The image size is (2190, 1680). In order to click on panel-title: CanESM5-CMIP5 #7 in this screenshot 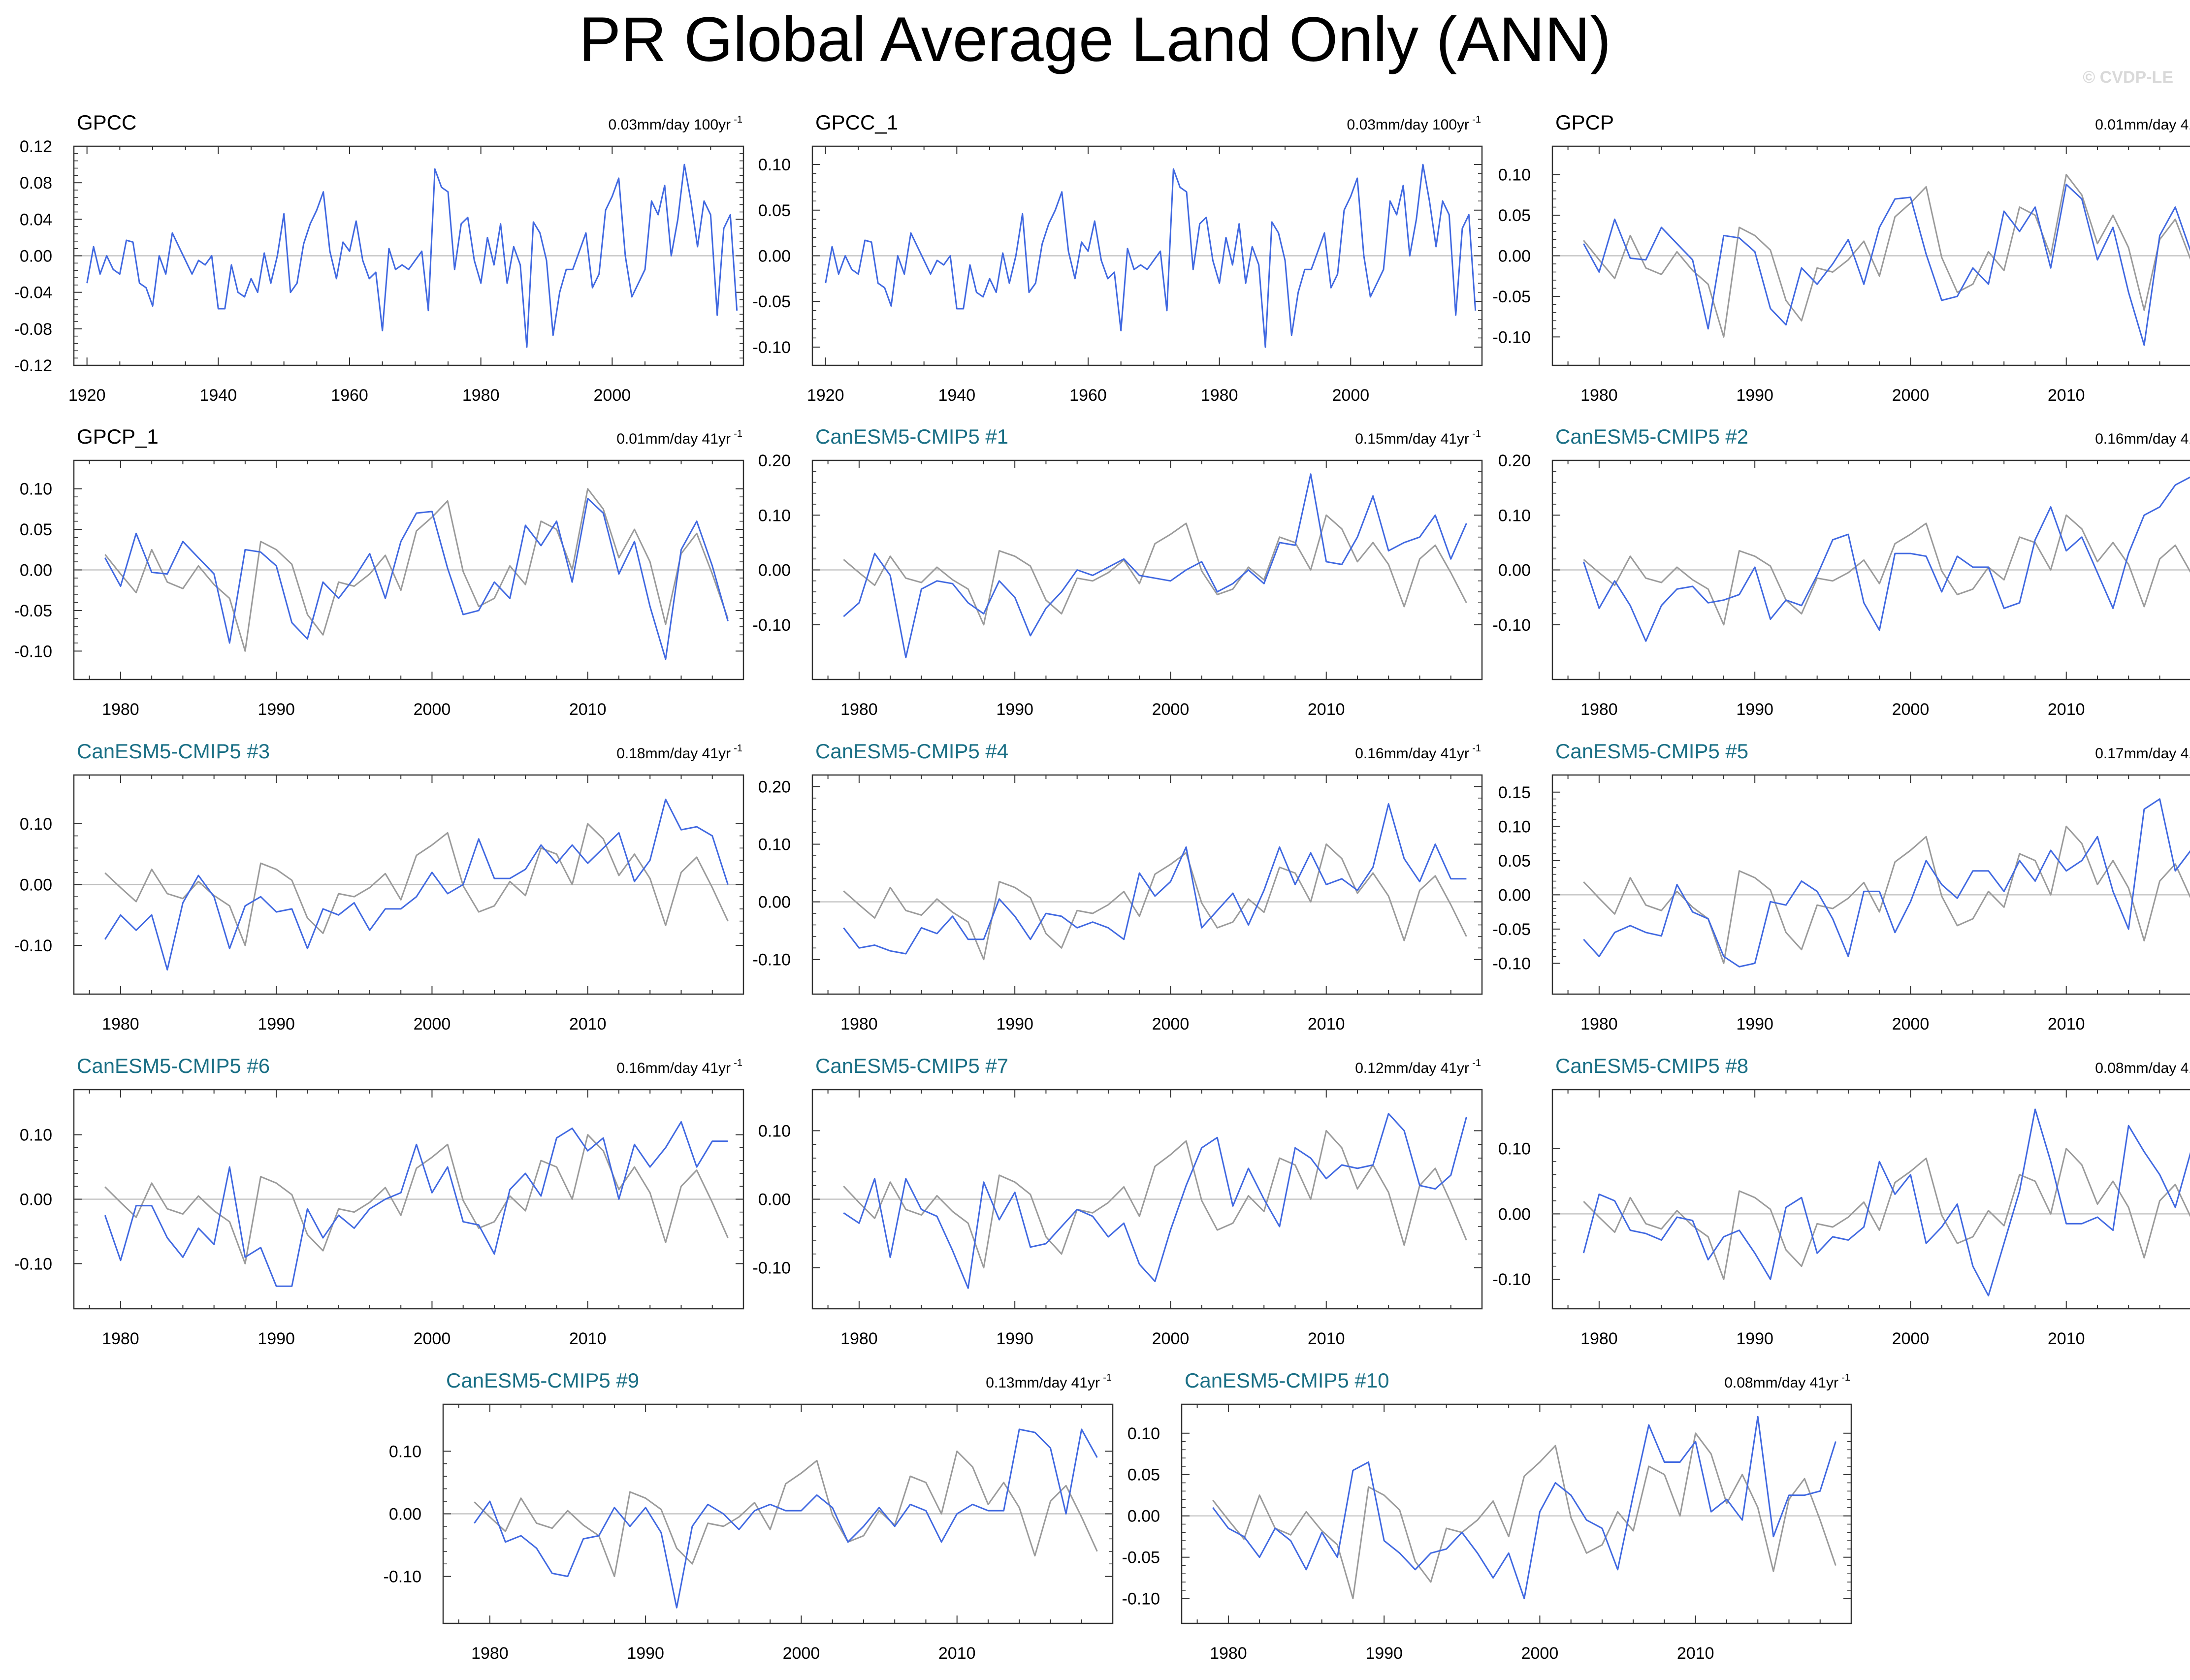, I will do `click(911, 1065)`.